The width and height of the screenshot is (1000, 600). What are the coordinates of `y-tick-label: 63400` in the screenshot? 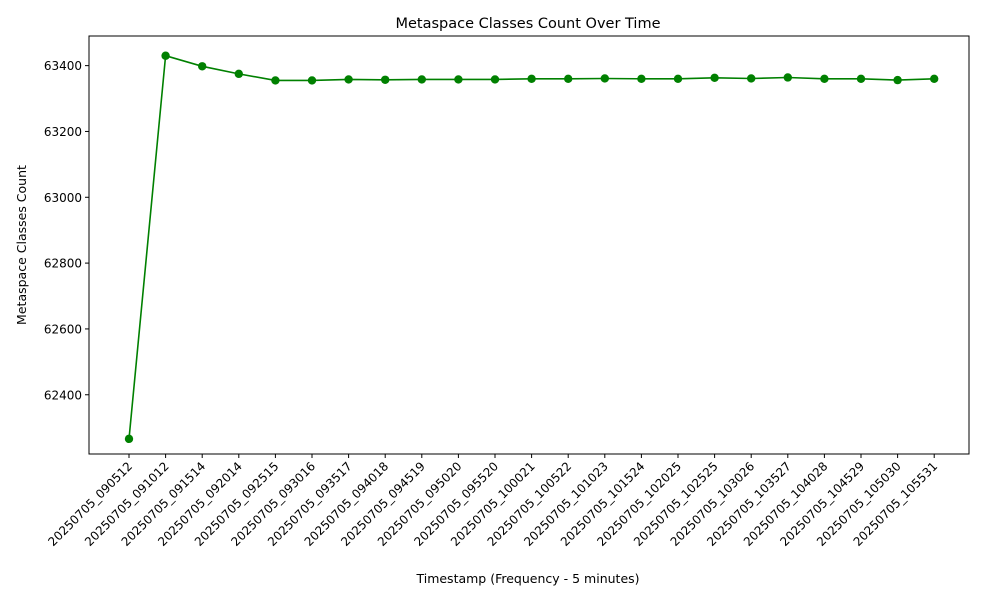 It's located at (63, 66).